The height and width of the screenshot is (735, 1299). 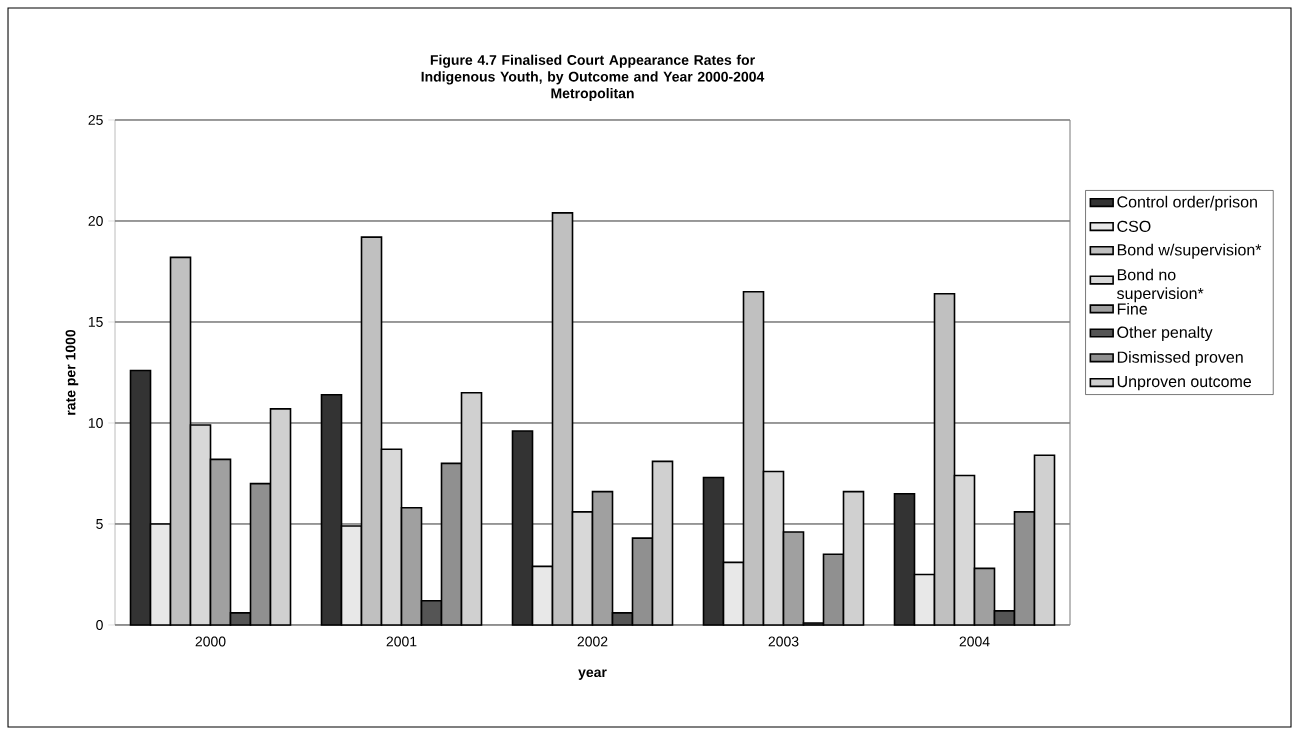 What do you see at coordinates (1187, 203) in the screenshot?
I see `legend-label: Control order/prison` at bounding box center [1187, 203].